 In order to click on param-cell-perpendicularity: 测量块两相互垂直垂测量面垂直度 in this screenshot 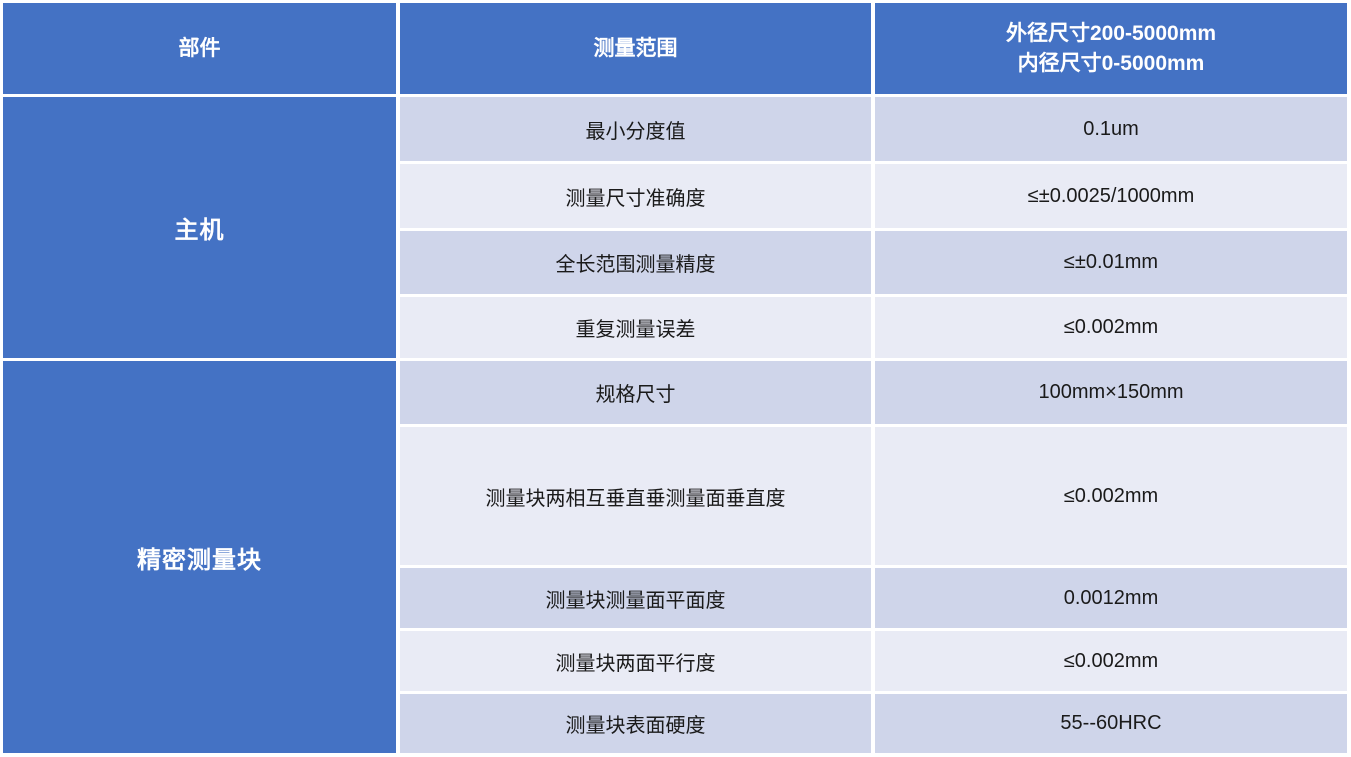, I will do `click(635, 496)`.